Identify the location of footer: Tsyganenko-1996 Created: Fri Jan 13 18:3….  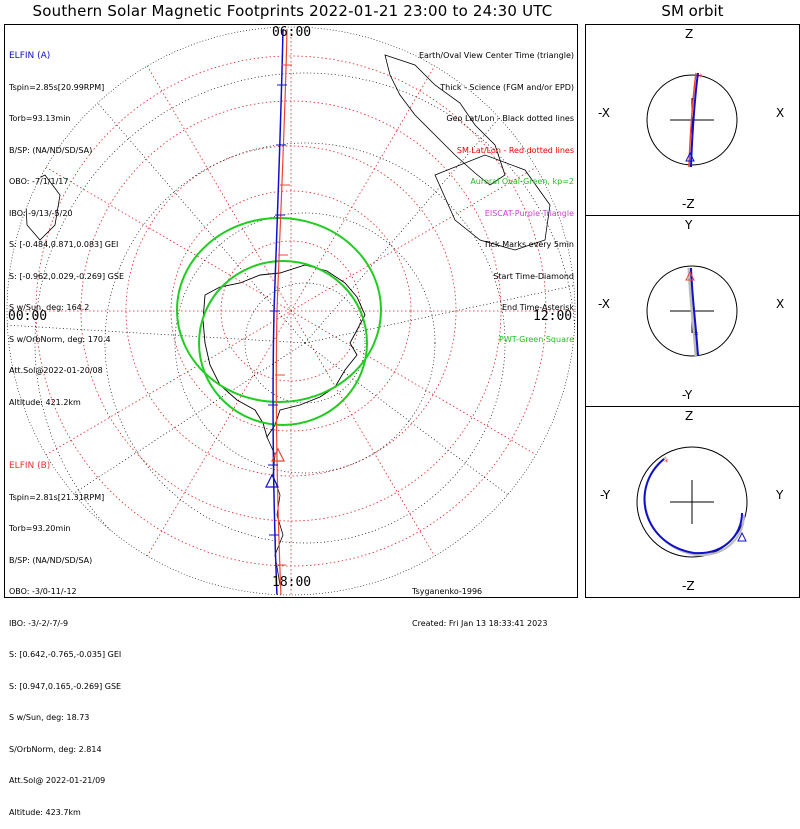
(479, 603).